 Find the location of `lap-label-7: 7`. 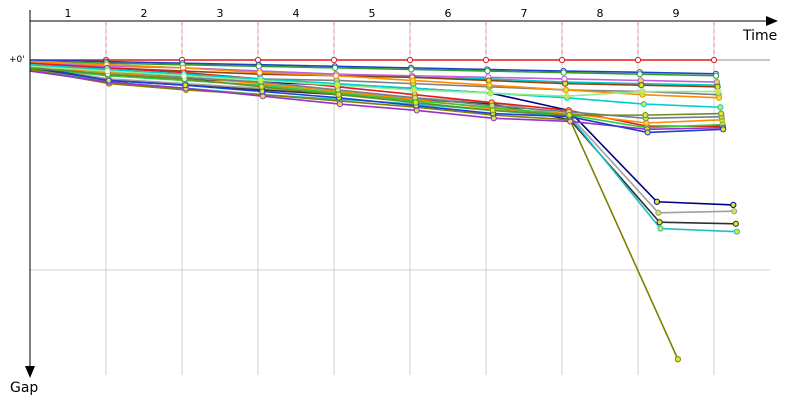

lap-label-7: 7 is located at coordinates (524, 13).